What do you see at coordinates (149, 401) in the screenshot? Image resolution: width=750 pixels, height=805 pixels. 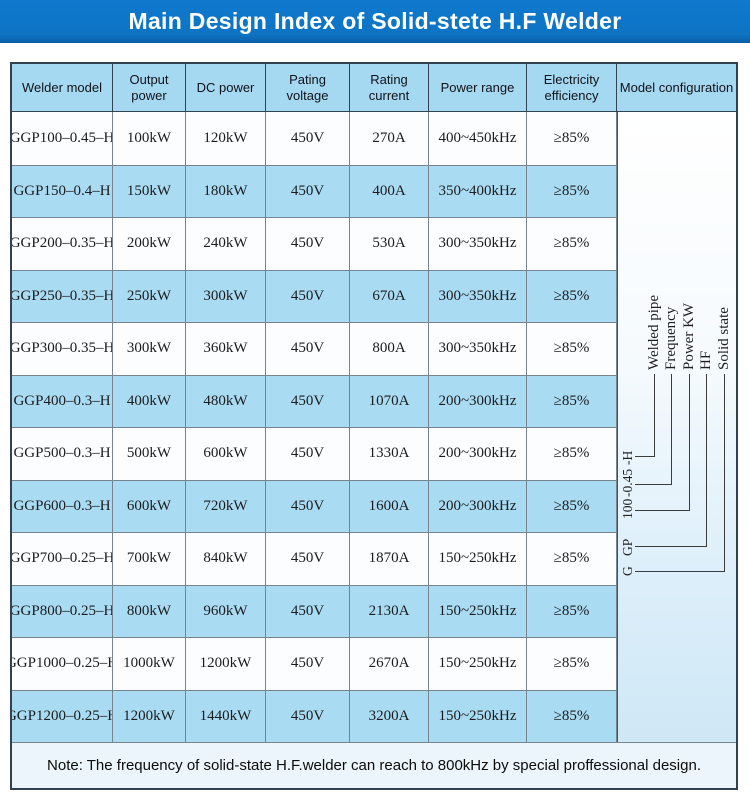 I see `cell: 400kW` at bounding box center [149, 401].